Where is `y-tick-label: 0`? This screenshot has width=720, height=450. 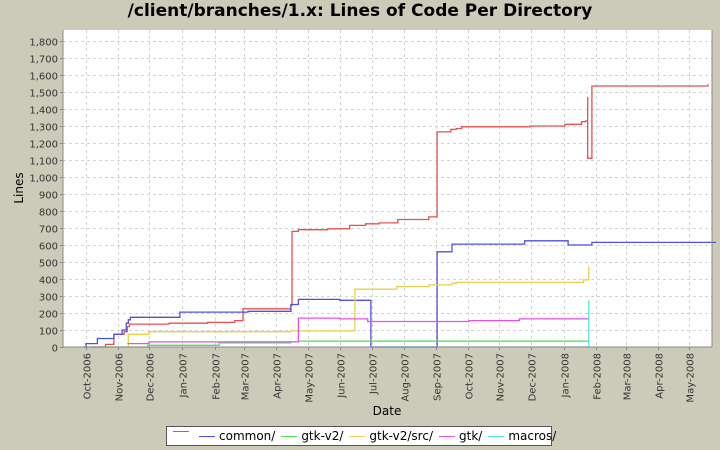 y-tick-label: 0 is located at coordinates (55, 349).